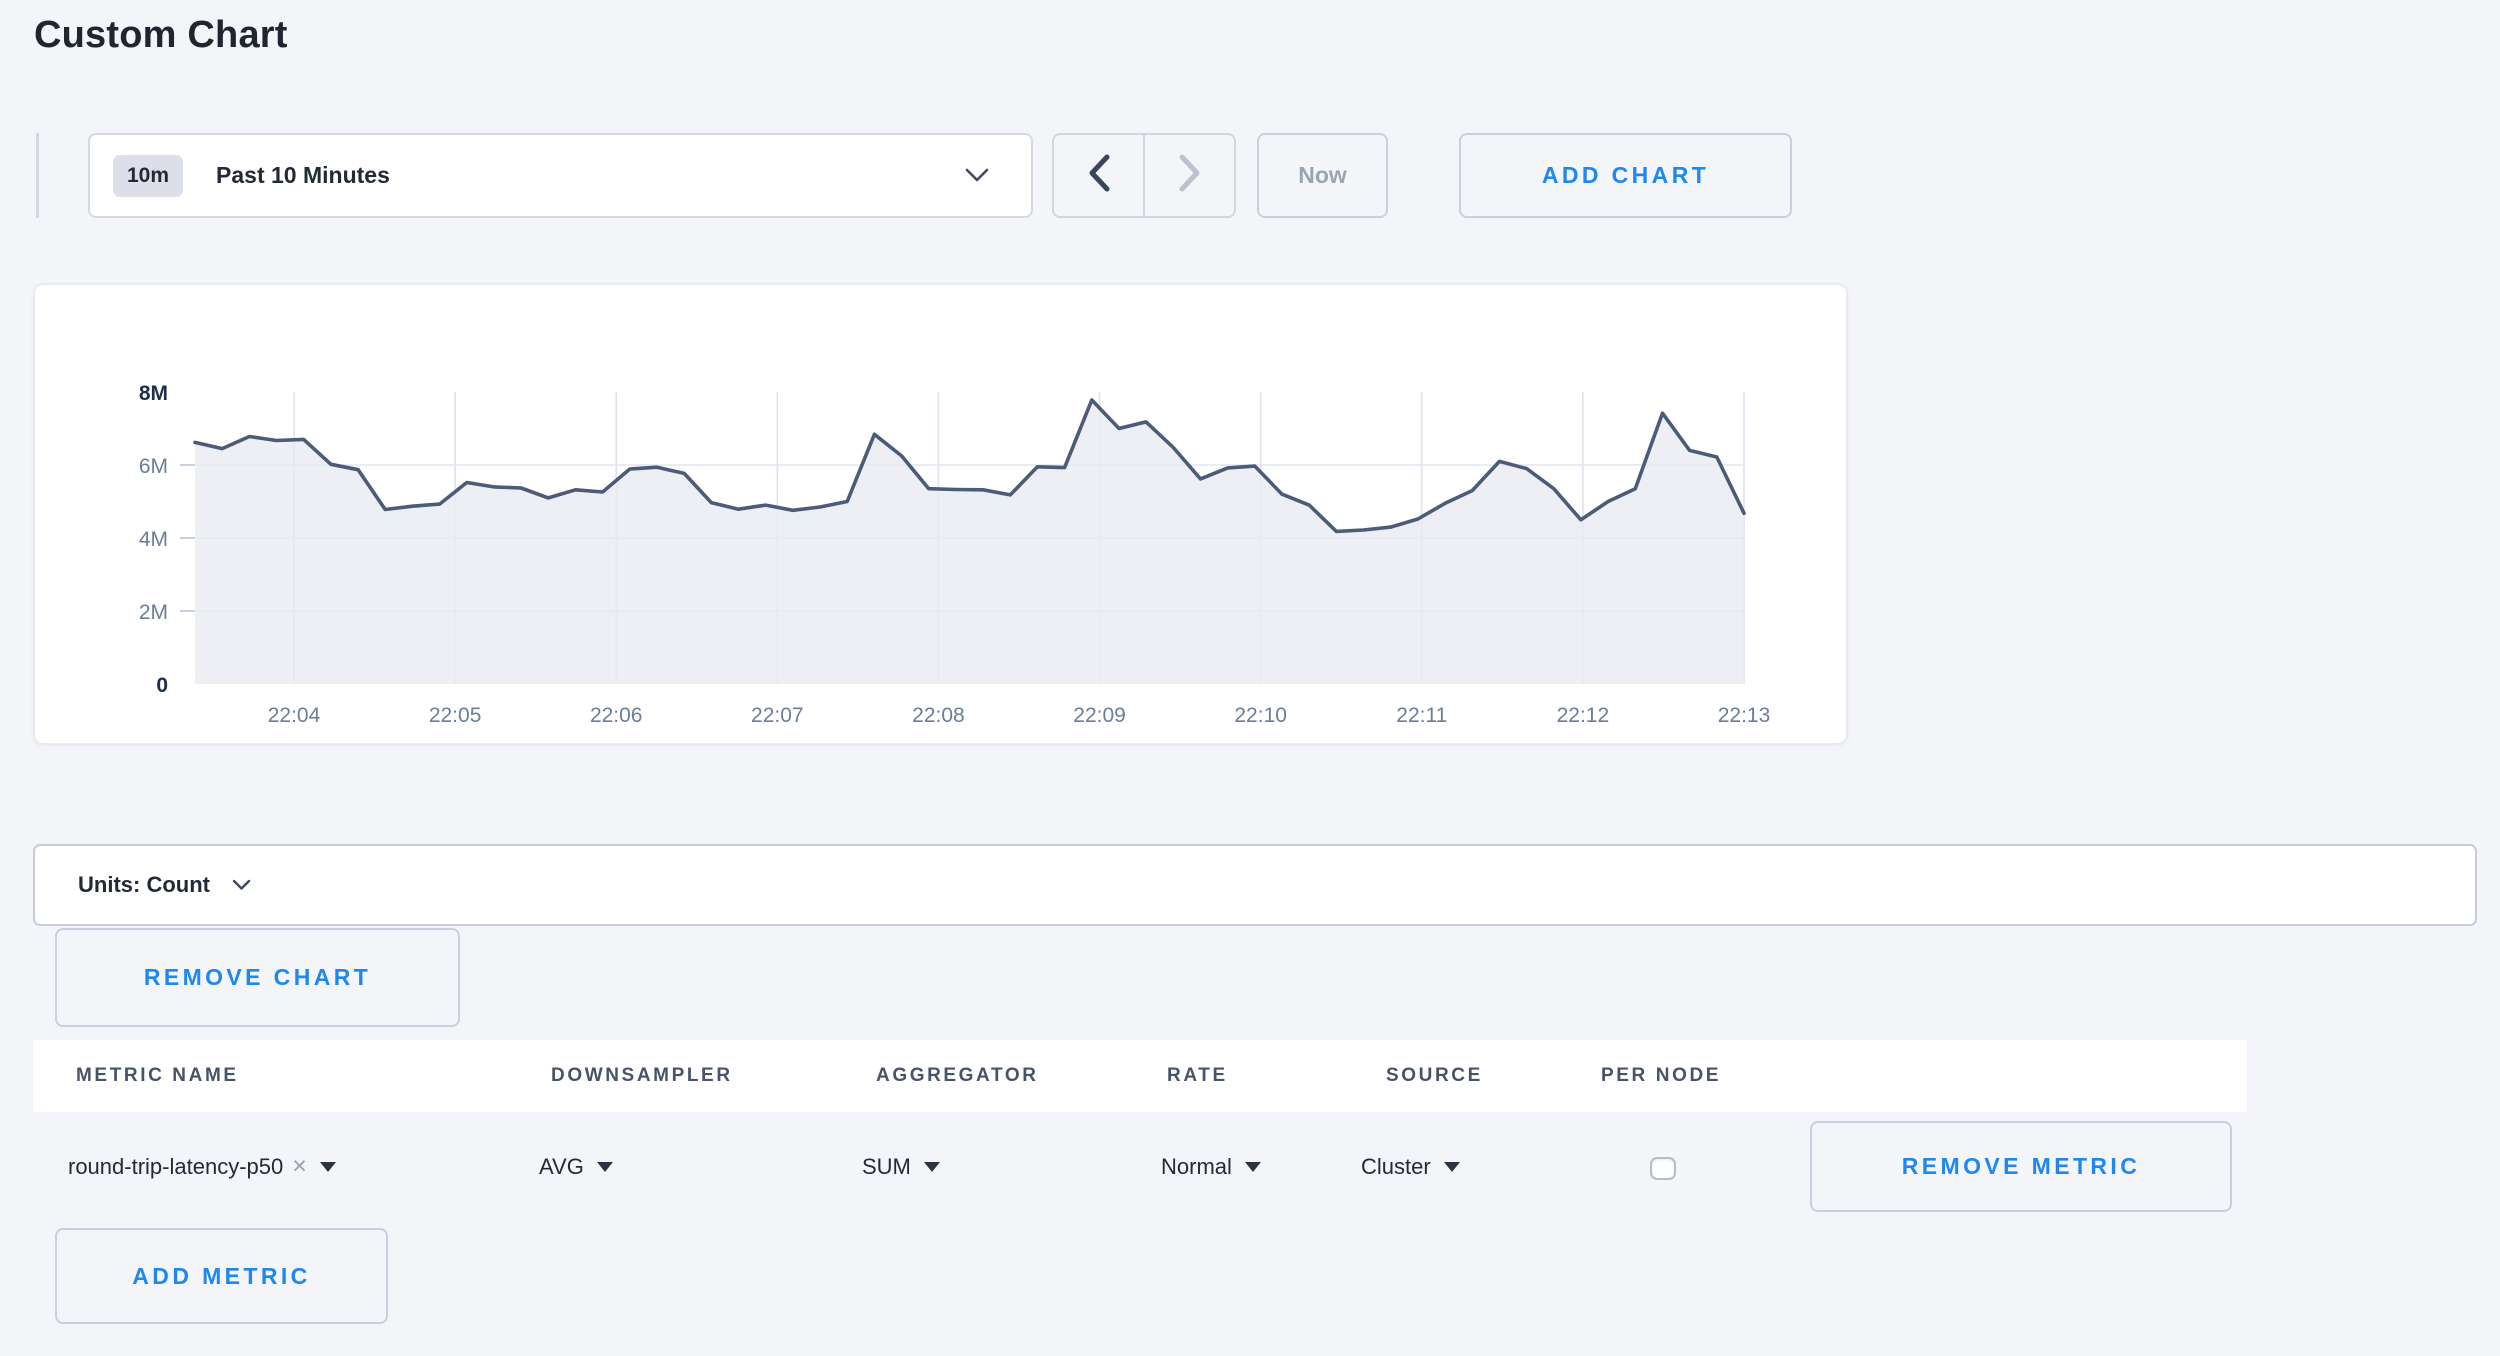 This screenshot has width=2500, height=1356. I want to click on x-tick-label: 22:11, so click(1421, 715).